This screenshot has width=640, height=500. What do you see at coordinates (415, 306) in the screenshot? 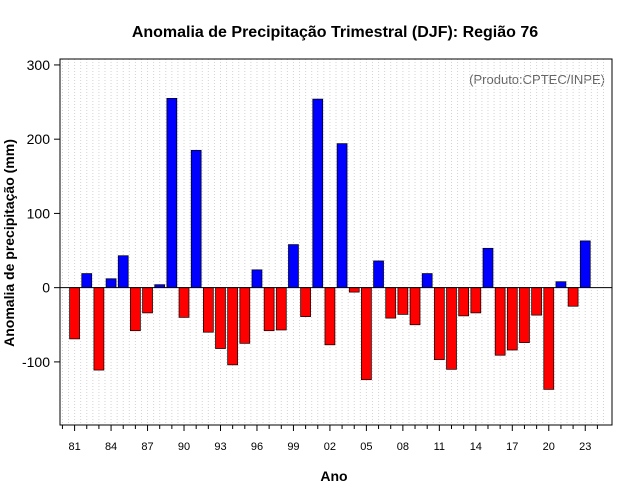
I see `bar-2009` at bounding box center [415, 306].